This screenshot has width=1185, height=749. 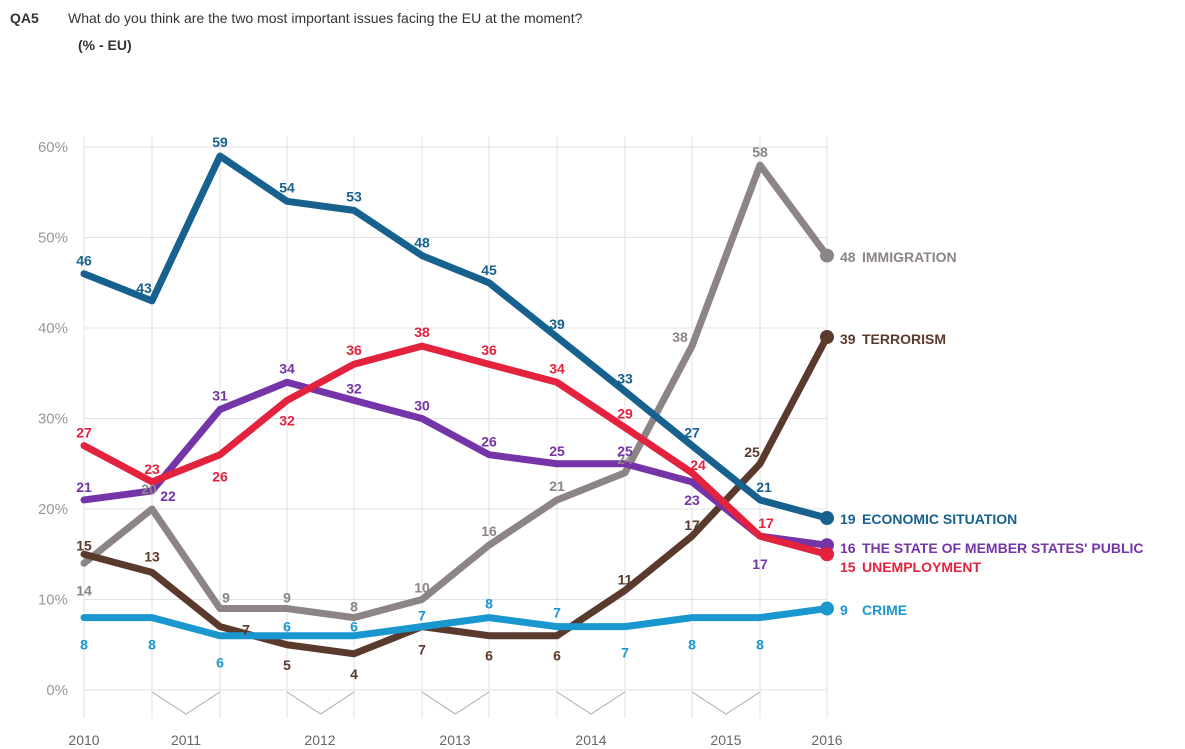 What do you see at coordinates (844, 610) in the screenshot?
I see `series-end-value: 9` at bounding box center [844, 610].